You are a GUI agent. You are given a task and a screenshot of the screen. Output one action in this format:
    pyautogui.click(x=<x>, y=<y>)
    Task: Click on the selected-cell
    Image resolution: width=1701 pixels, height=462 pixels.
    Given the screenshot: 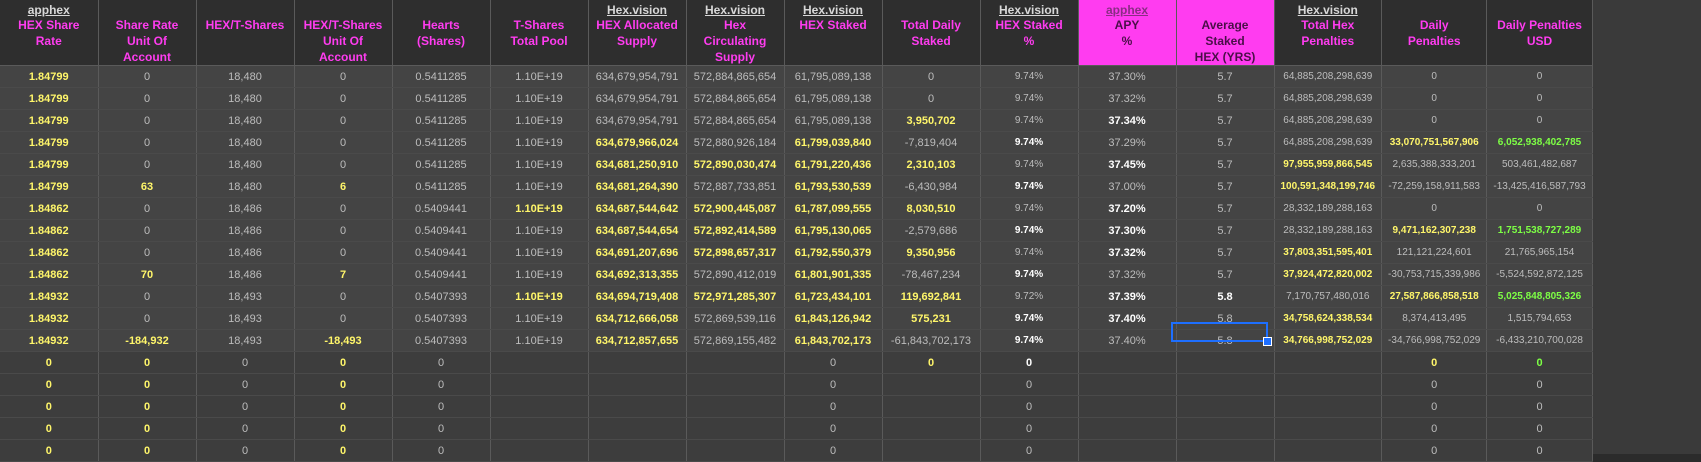 What is the action you would take?
    pyautogui.click(x=1219, y=332)
    